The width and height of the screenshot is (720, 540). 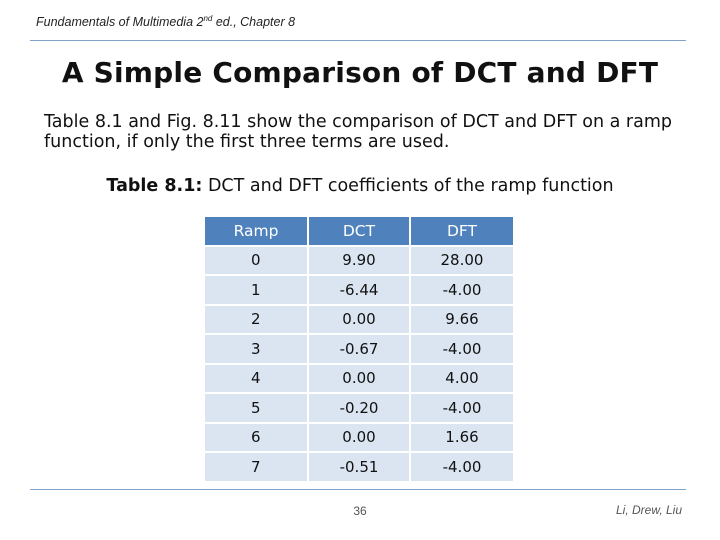 I want to click on dft-cell: 1.66, so click(x=463, y=438).